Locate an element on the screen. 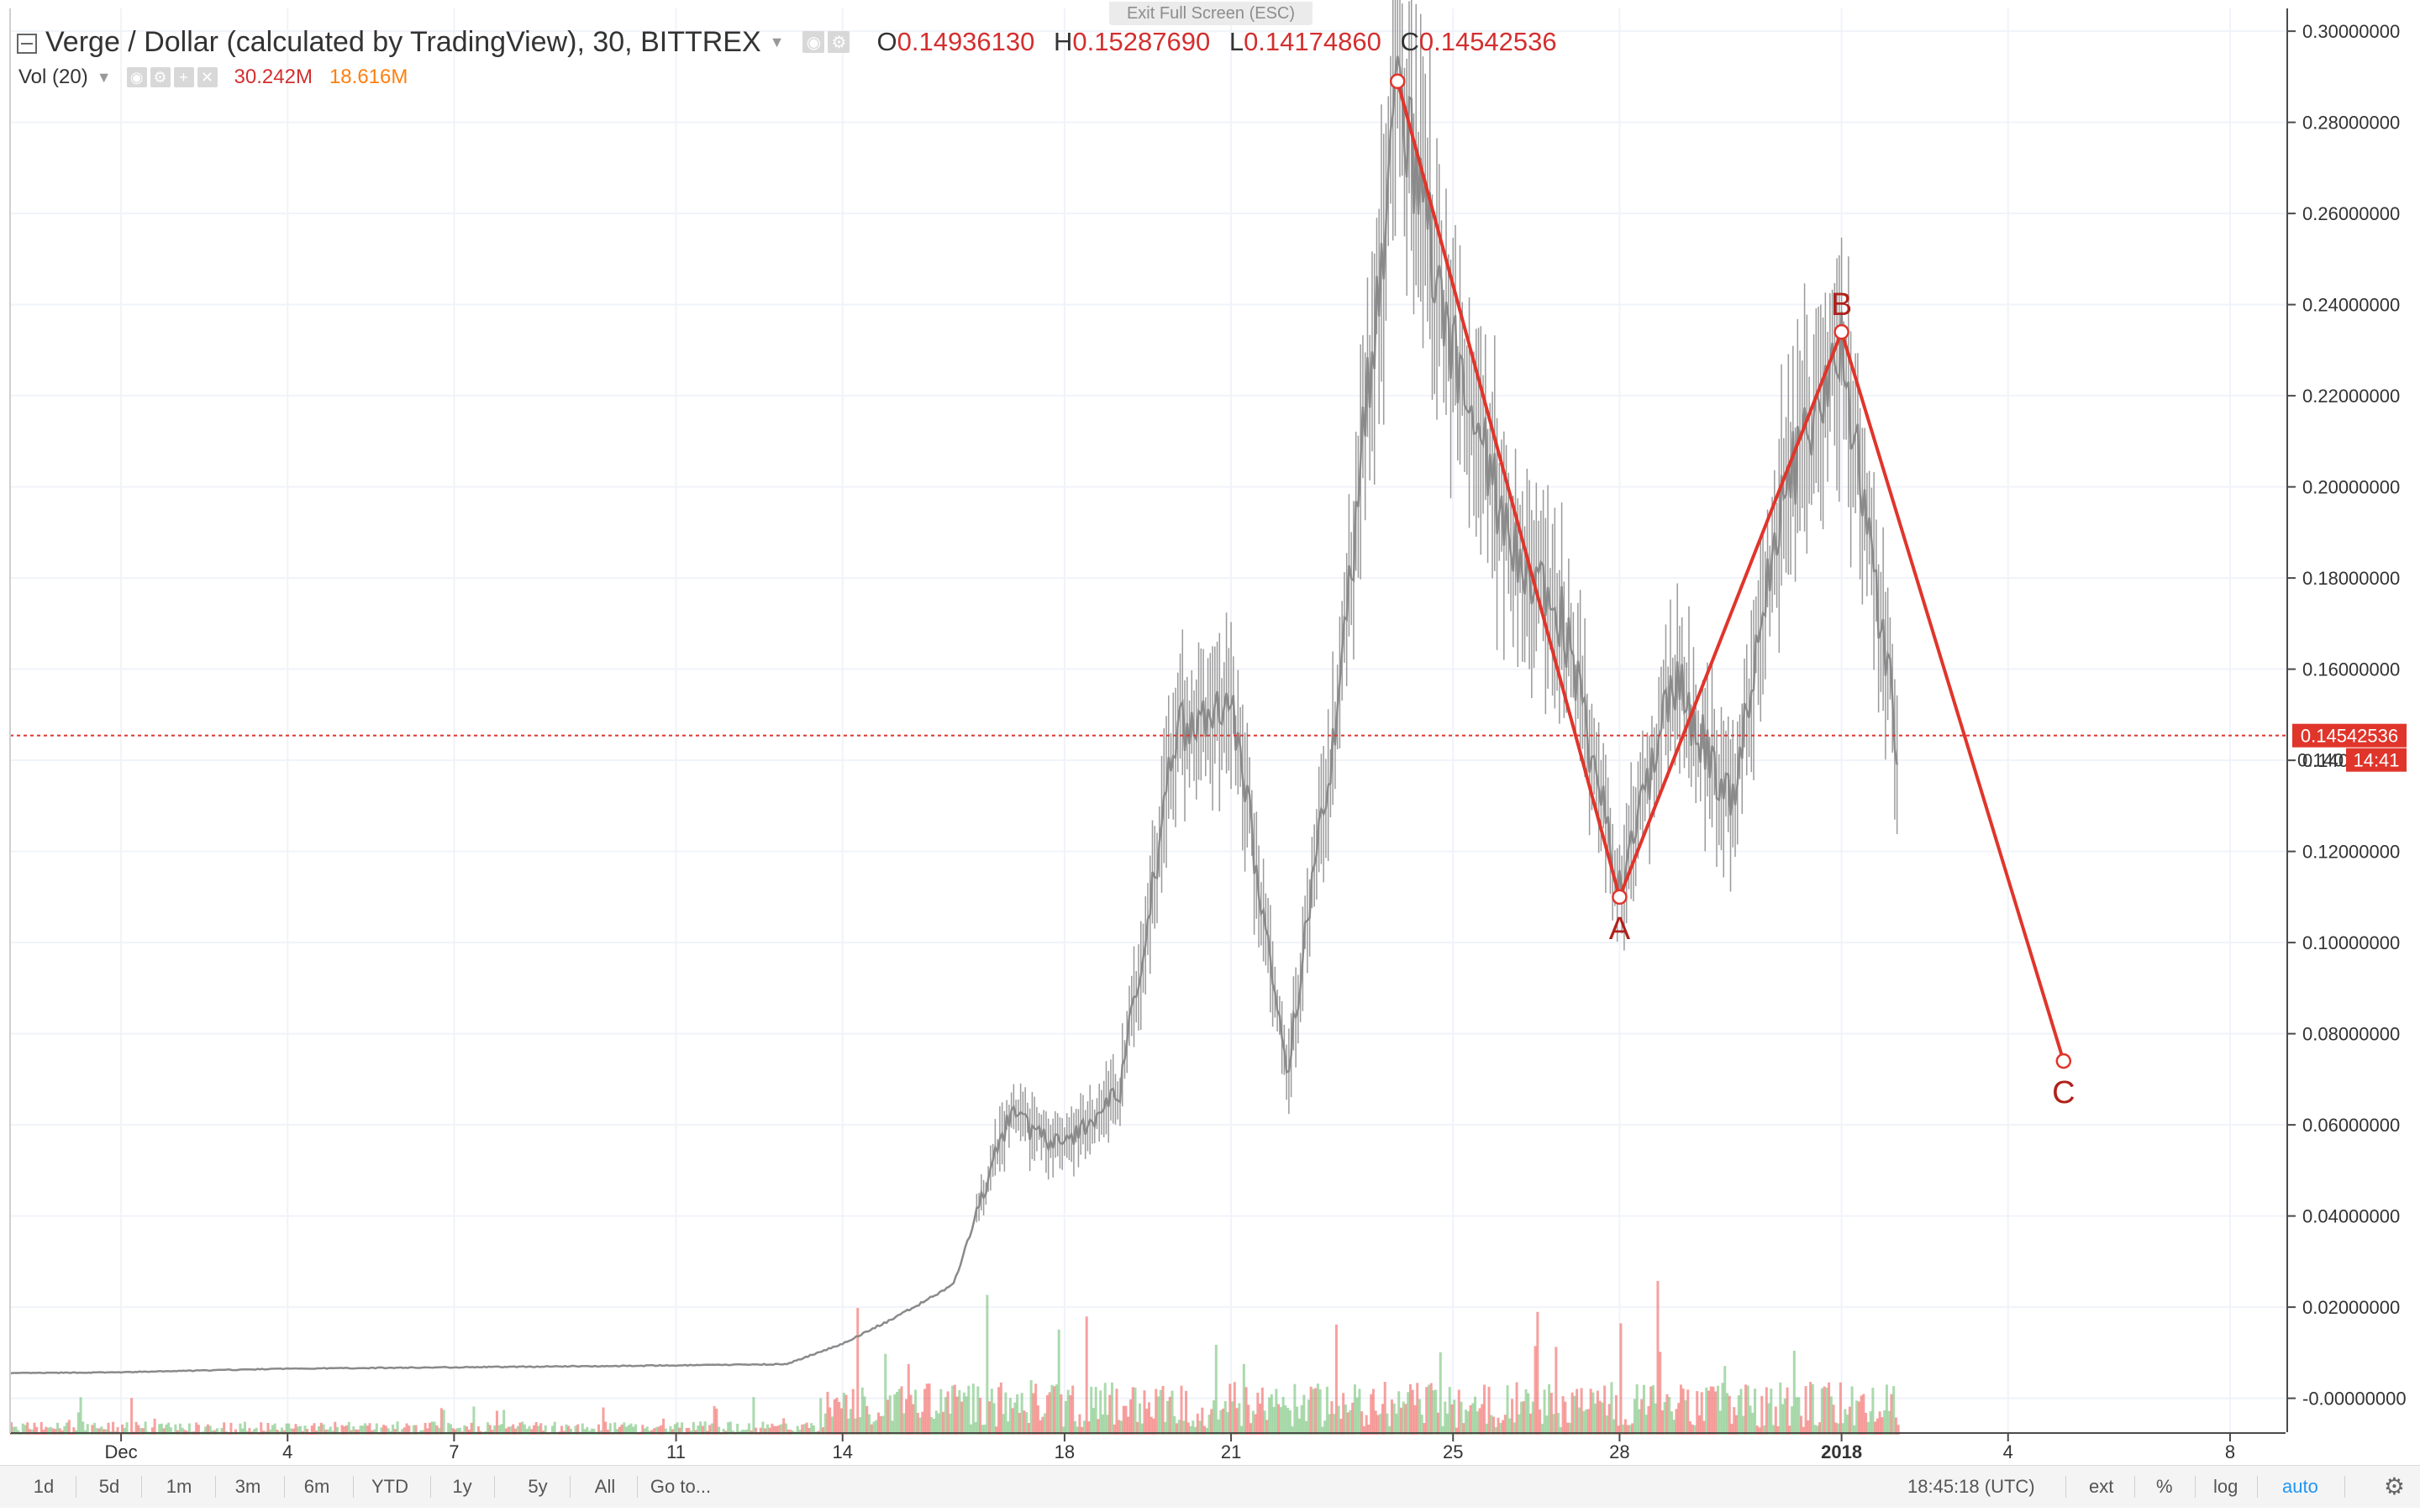  auto-toggle: auto is located at coordinates (2300, 1486).